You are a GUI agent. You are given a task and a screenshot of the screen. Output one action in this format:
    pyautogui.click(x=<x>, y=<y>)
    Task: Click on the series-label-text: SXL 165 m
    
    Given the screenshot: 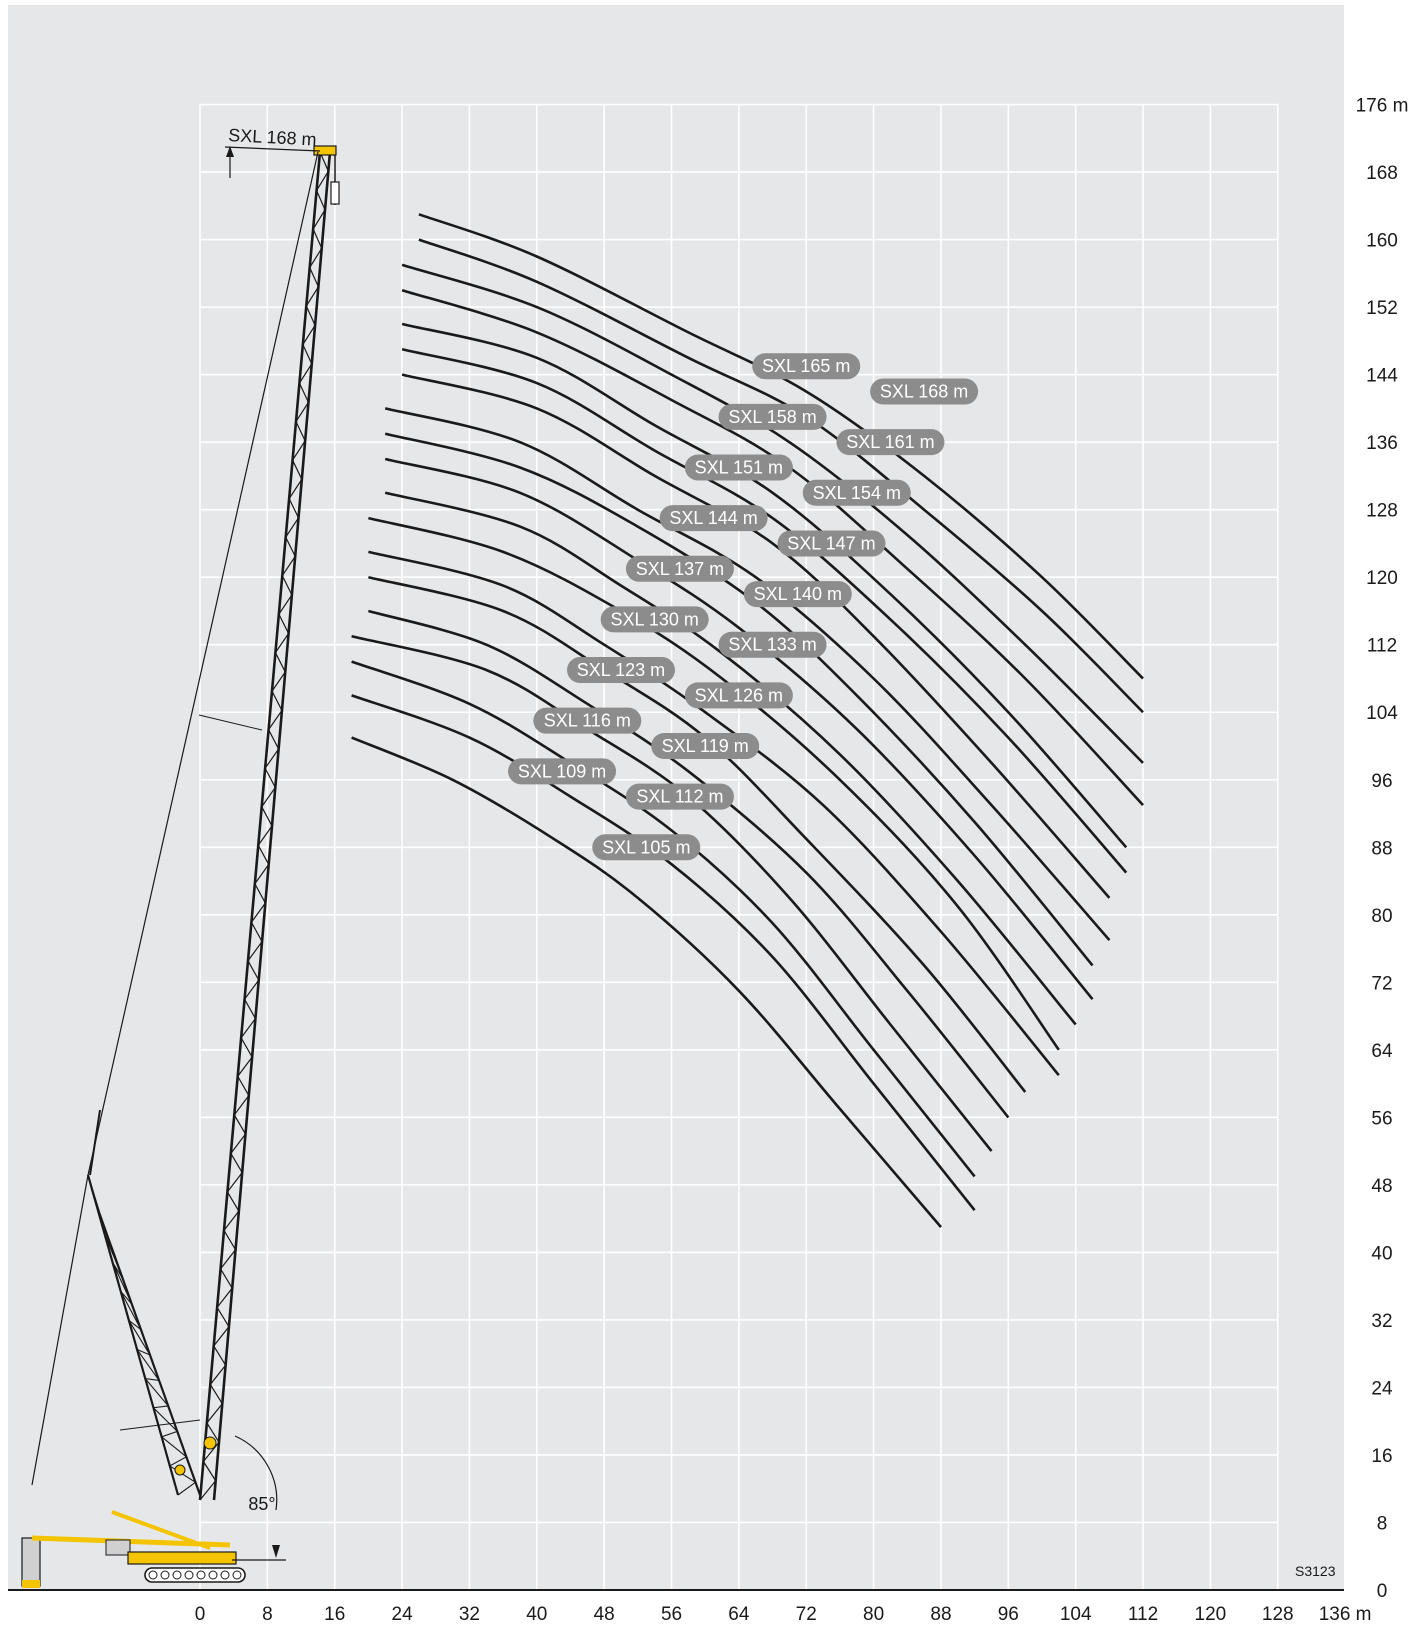 What is the action you would take?
    pyautogui.click(x=806, y=366)
    